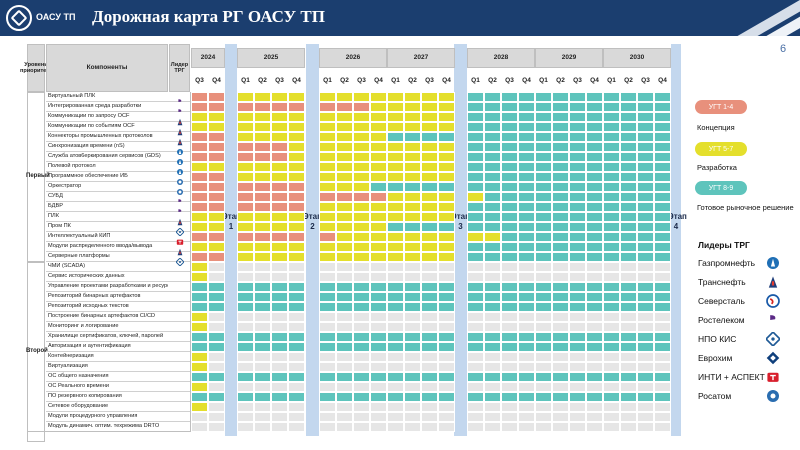 The width and height of the screenshot is (800, 450). Describe the element at coordinates (180, 249) in the screenshot. I see `trg-leader-transneft-icon` at that location.